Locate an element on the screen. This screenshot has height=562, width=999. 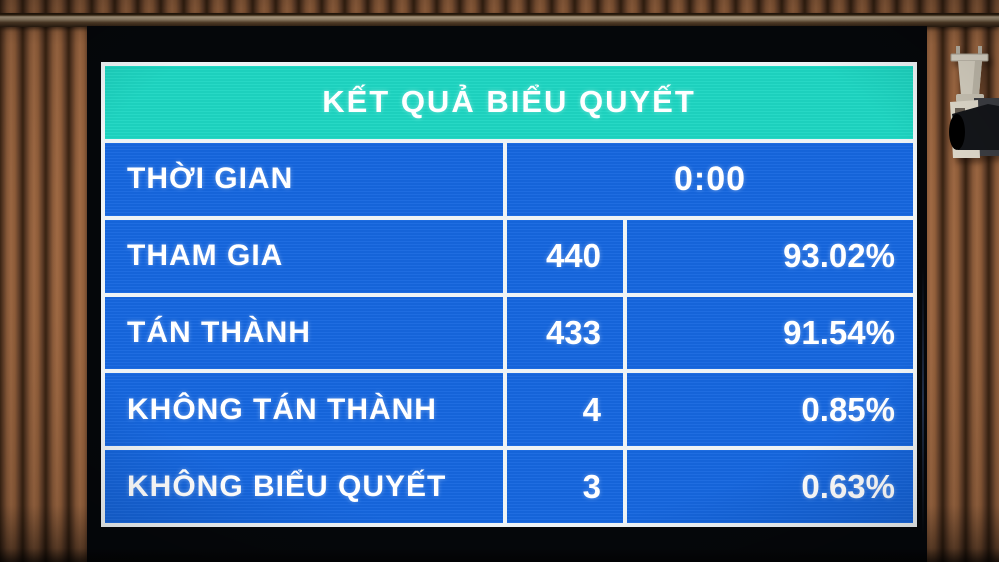
board-title: KẾT QUẢ BIỂU QUYẾT is located at coordinates (509, 102).